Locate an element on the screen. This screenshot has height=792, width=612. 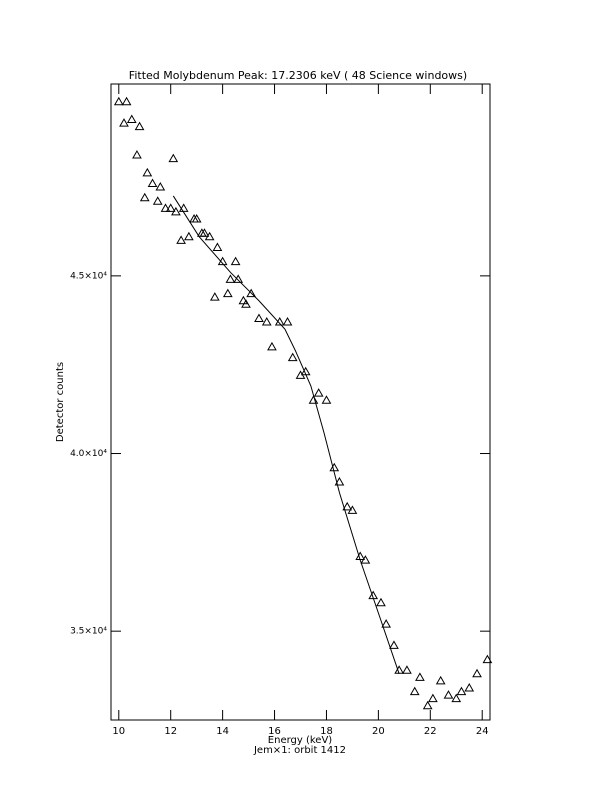
x-axis-label: Energy (keV) is located at coordinates (300, 740).